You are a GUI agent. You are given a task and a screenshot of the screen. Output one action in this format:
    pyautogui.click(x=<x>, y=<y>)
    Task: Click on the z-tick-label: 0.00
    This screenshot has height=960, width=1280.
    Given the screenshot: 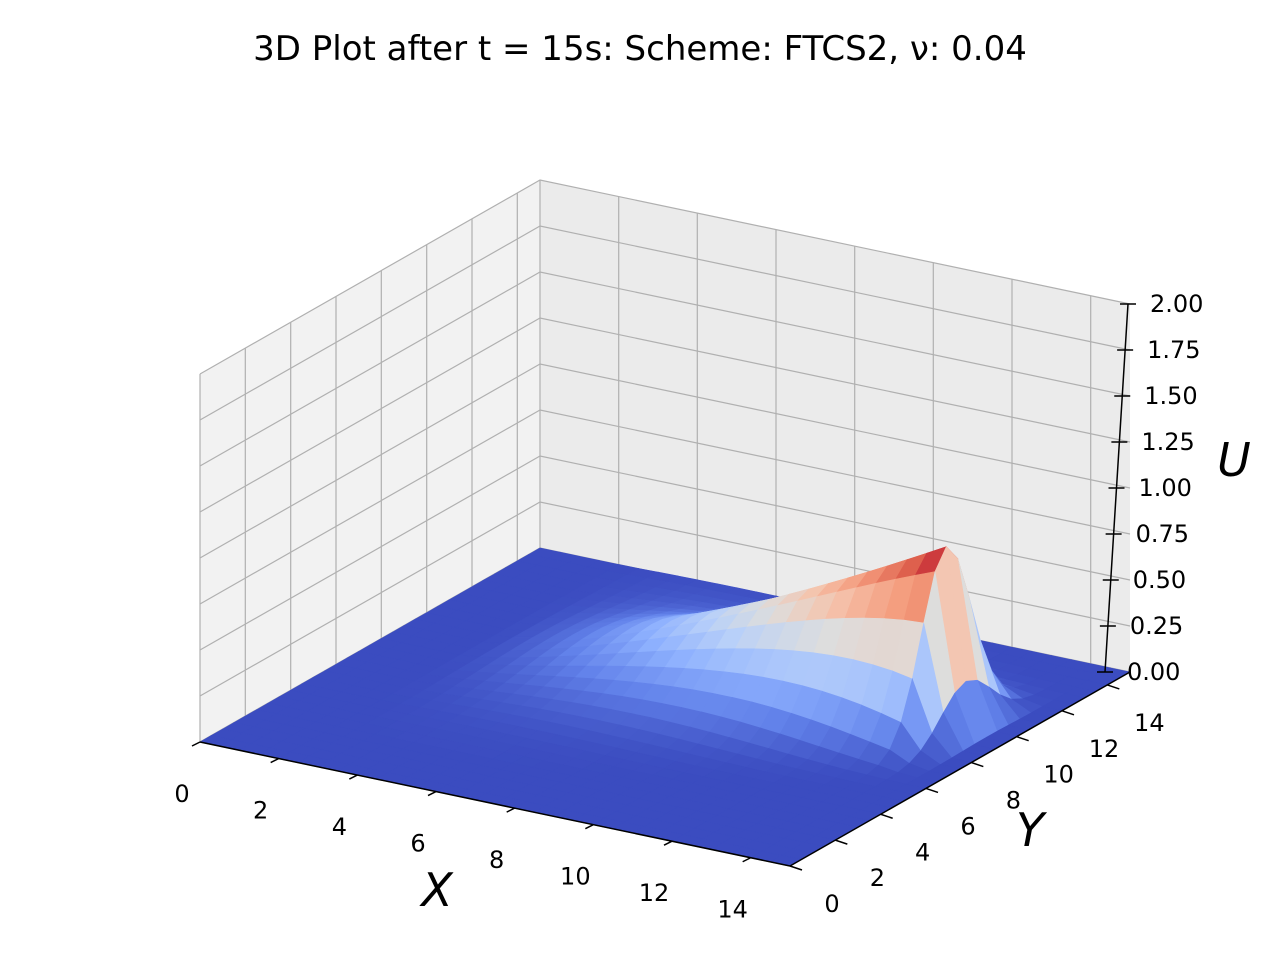 What is the action you would take?
    pyautogui.click(x=1153, y=672)
    